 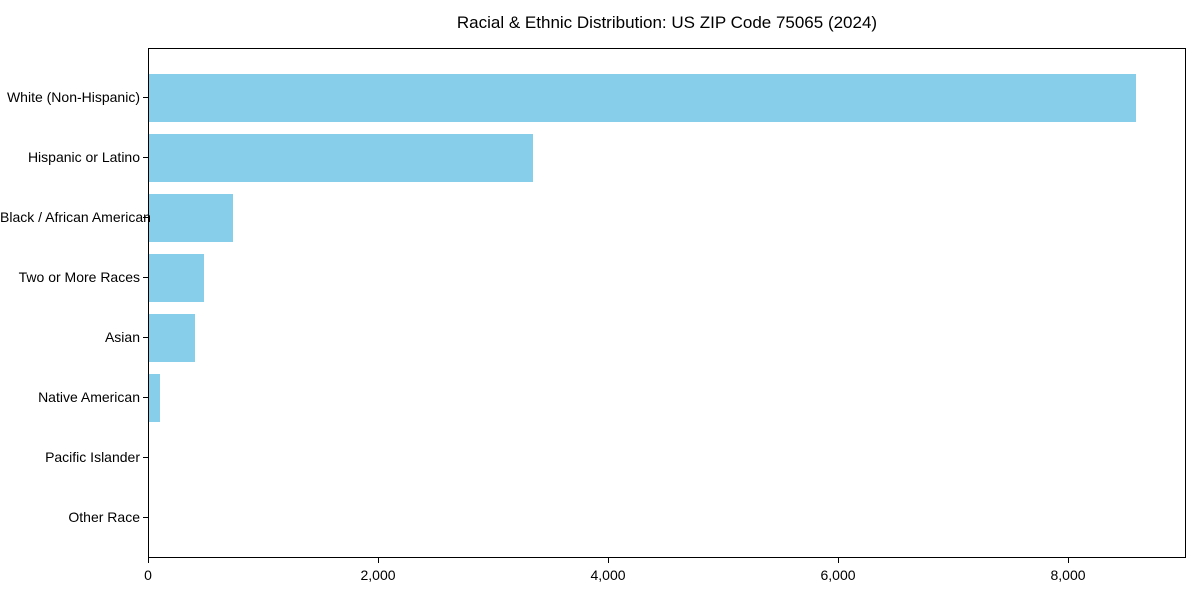 What do you see at coordinates (378, 575) in the screenshot?
I see `x-tick-label: 2,000` at bounding box center [378, 575].